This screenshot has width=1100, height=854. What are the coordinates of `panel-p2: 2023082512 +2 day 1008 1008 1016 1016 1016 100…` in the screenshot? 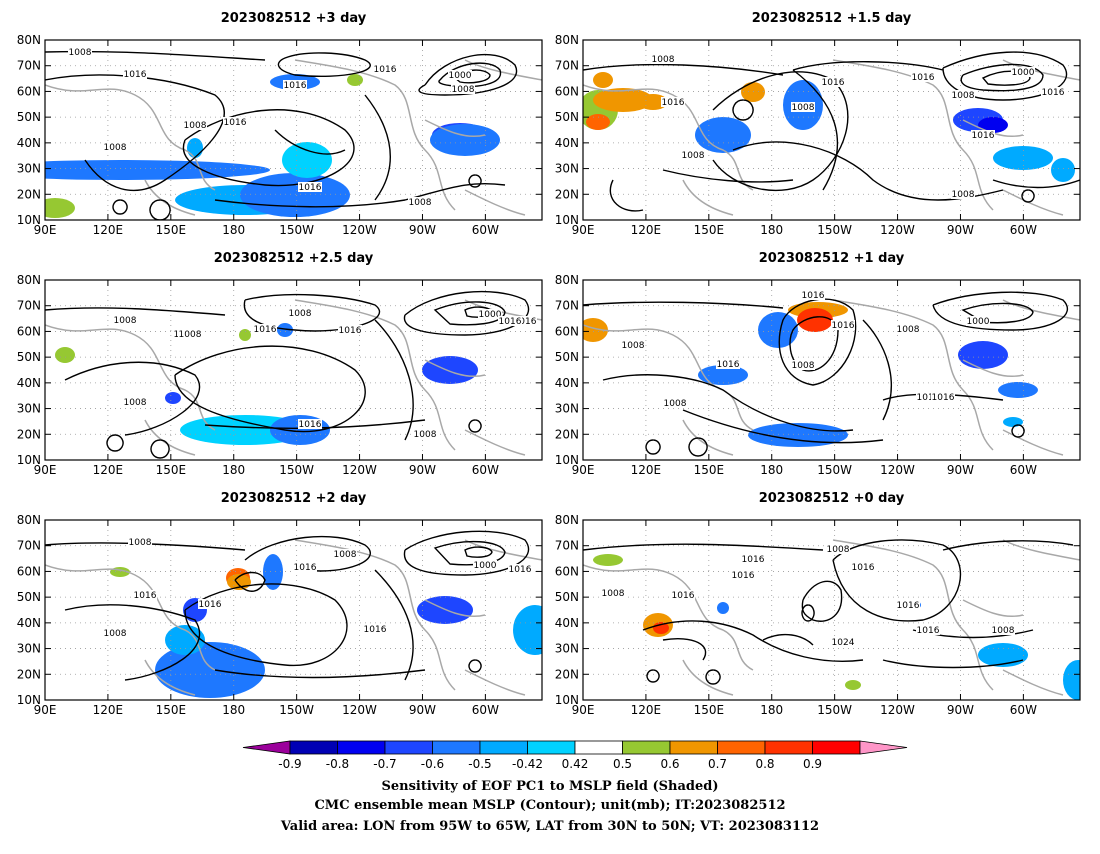 It's located at (280, 604).